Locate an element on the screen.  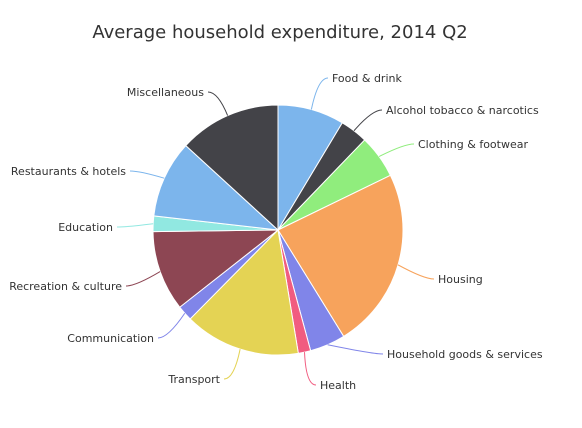
connector-alcohol-tobacco-narcotics is located at coordinates (368, 120).